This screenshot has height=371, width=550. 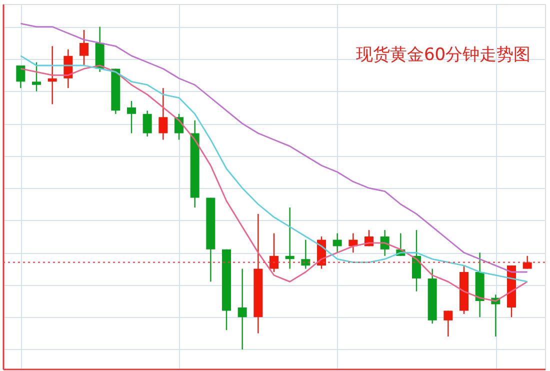 I want to click on text: 现货黄金60分钟走势图, so click(x=443, y=55).